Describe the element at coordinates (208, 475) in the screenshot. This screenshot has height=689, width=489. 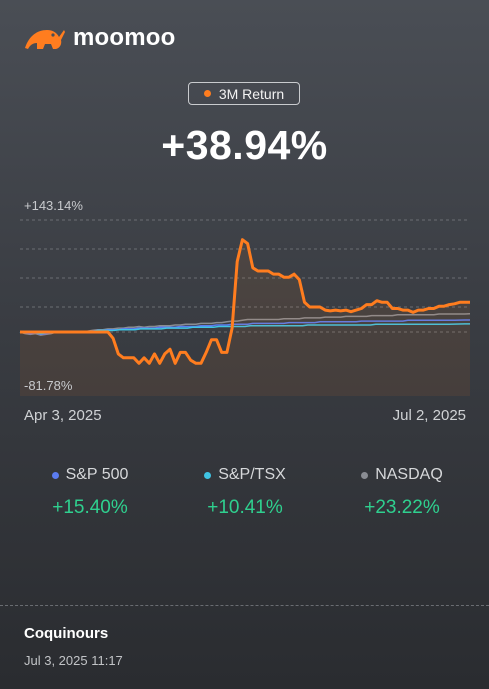
I see `sptsx-dot-icon` at that location.